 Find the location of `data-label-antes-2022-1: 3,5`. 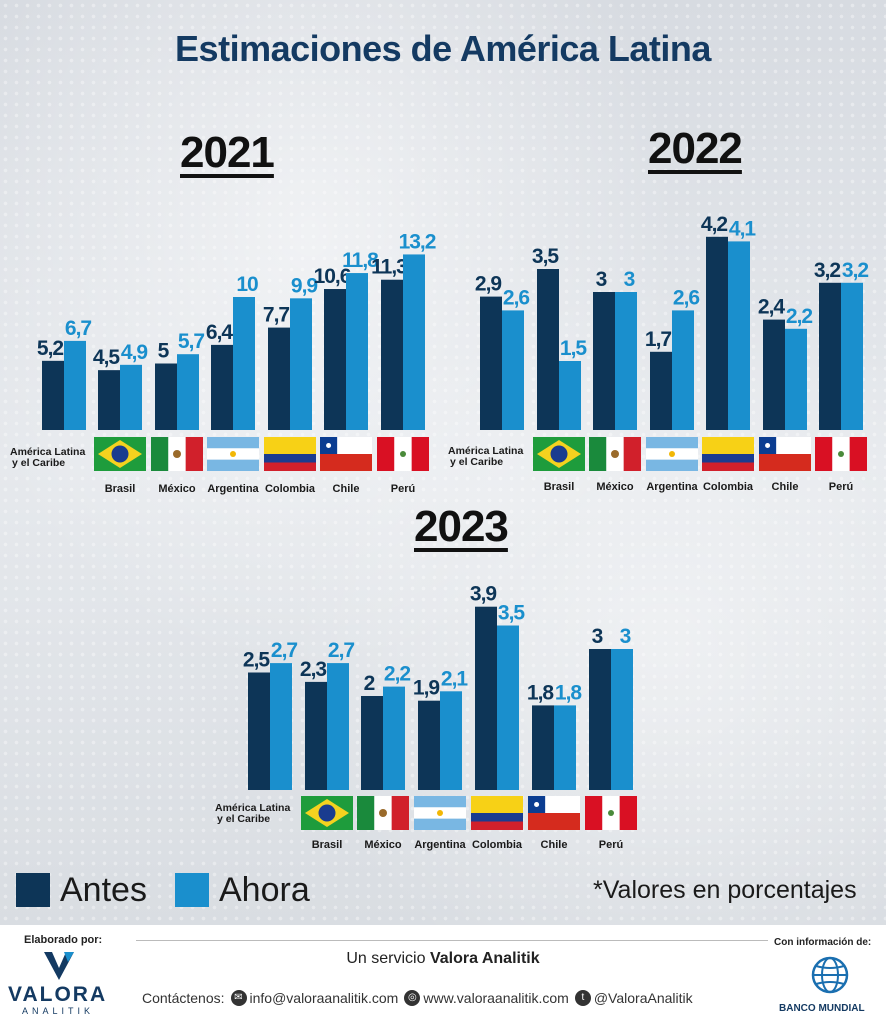

data-label-antes-2022-1: 3,5 is located at coordinates (546, 256).